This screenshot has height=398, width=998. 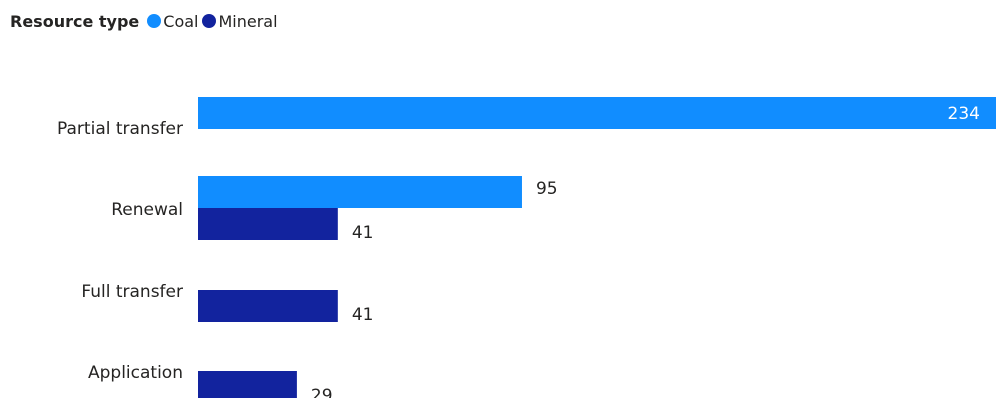 I want to click on legend-label-coal: Coal, so click(x=181, y=21).